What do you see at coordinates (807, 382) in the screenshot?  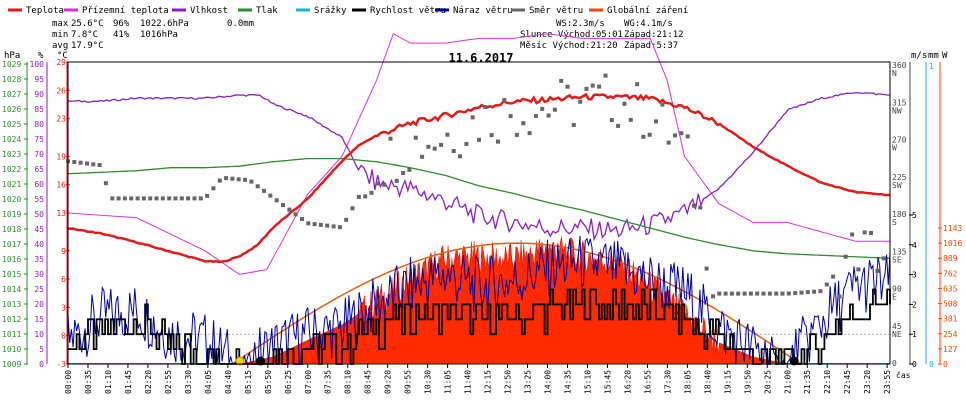 I see `x-tick-label-37: 21:35` at bounding box center [807, 382].